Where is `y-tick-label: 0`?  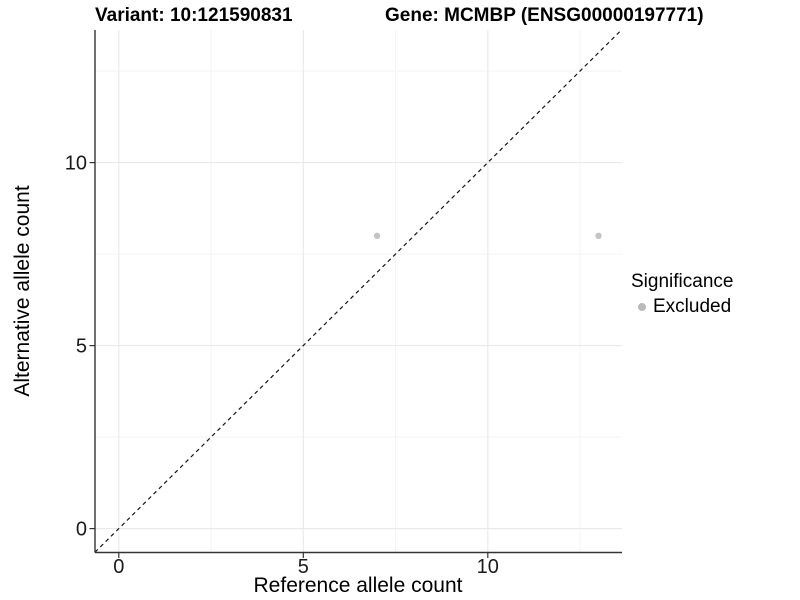 y-tick-label: 0 is located at coordinates (81, 530).